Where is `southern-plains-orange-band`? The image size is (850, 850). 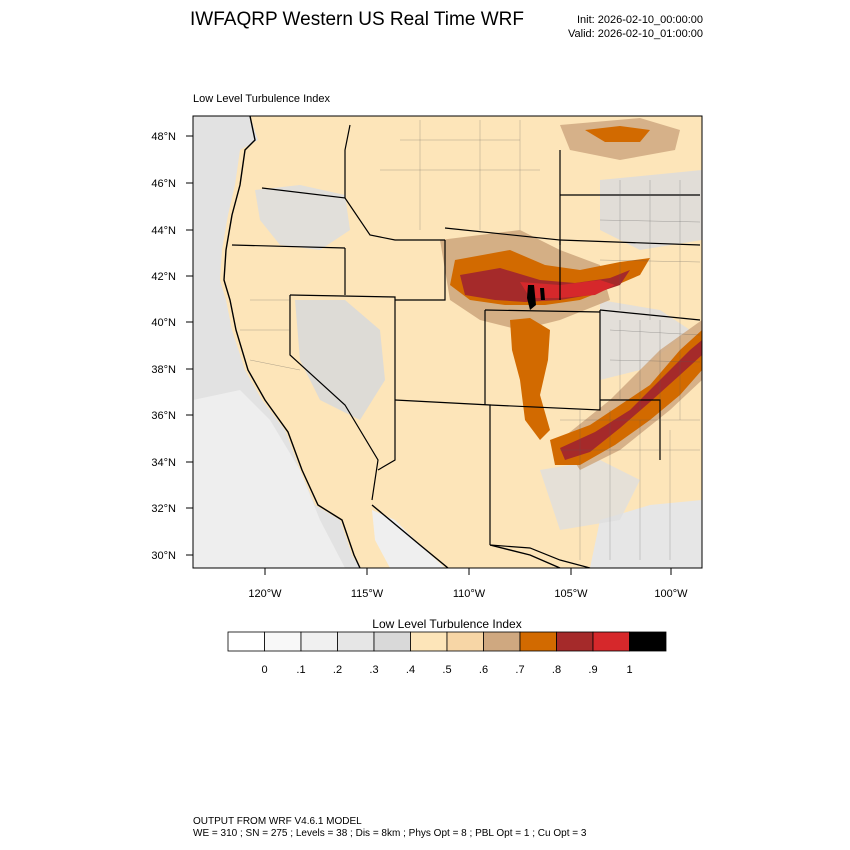
southern-plains-orange-band is located at coordinates (626, 397).